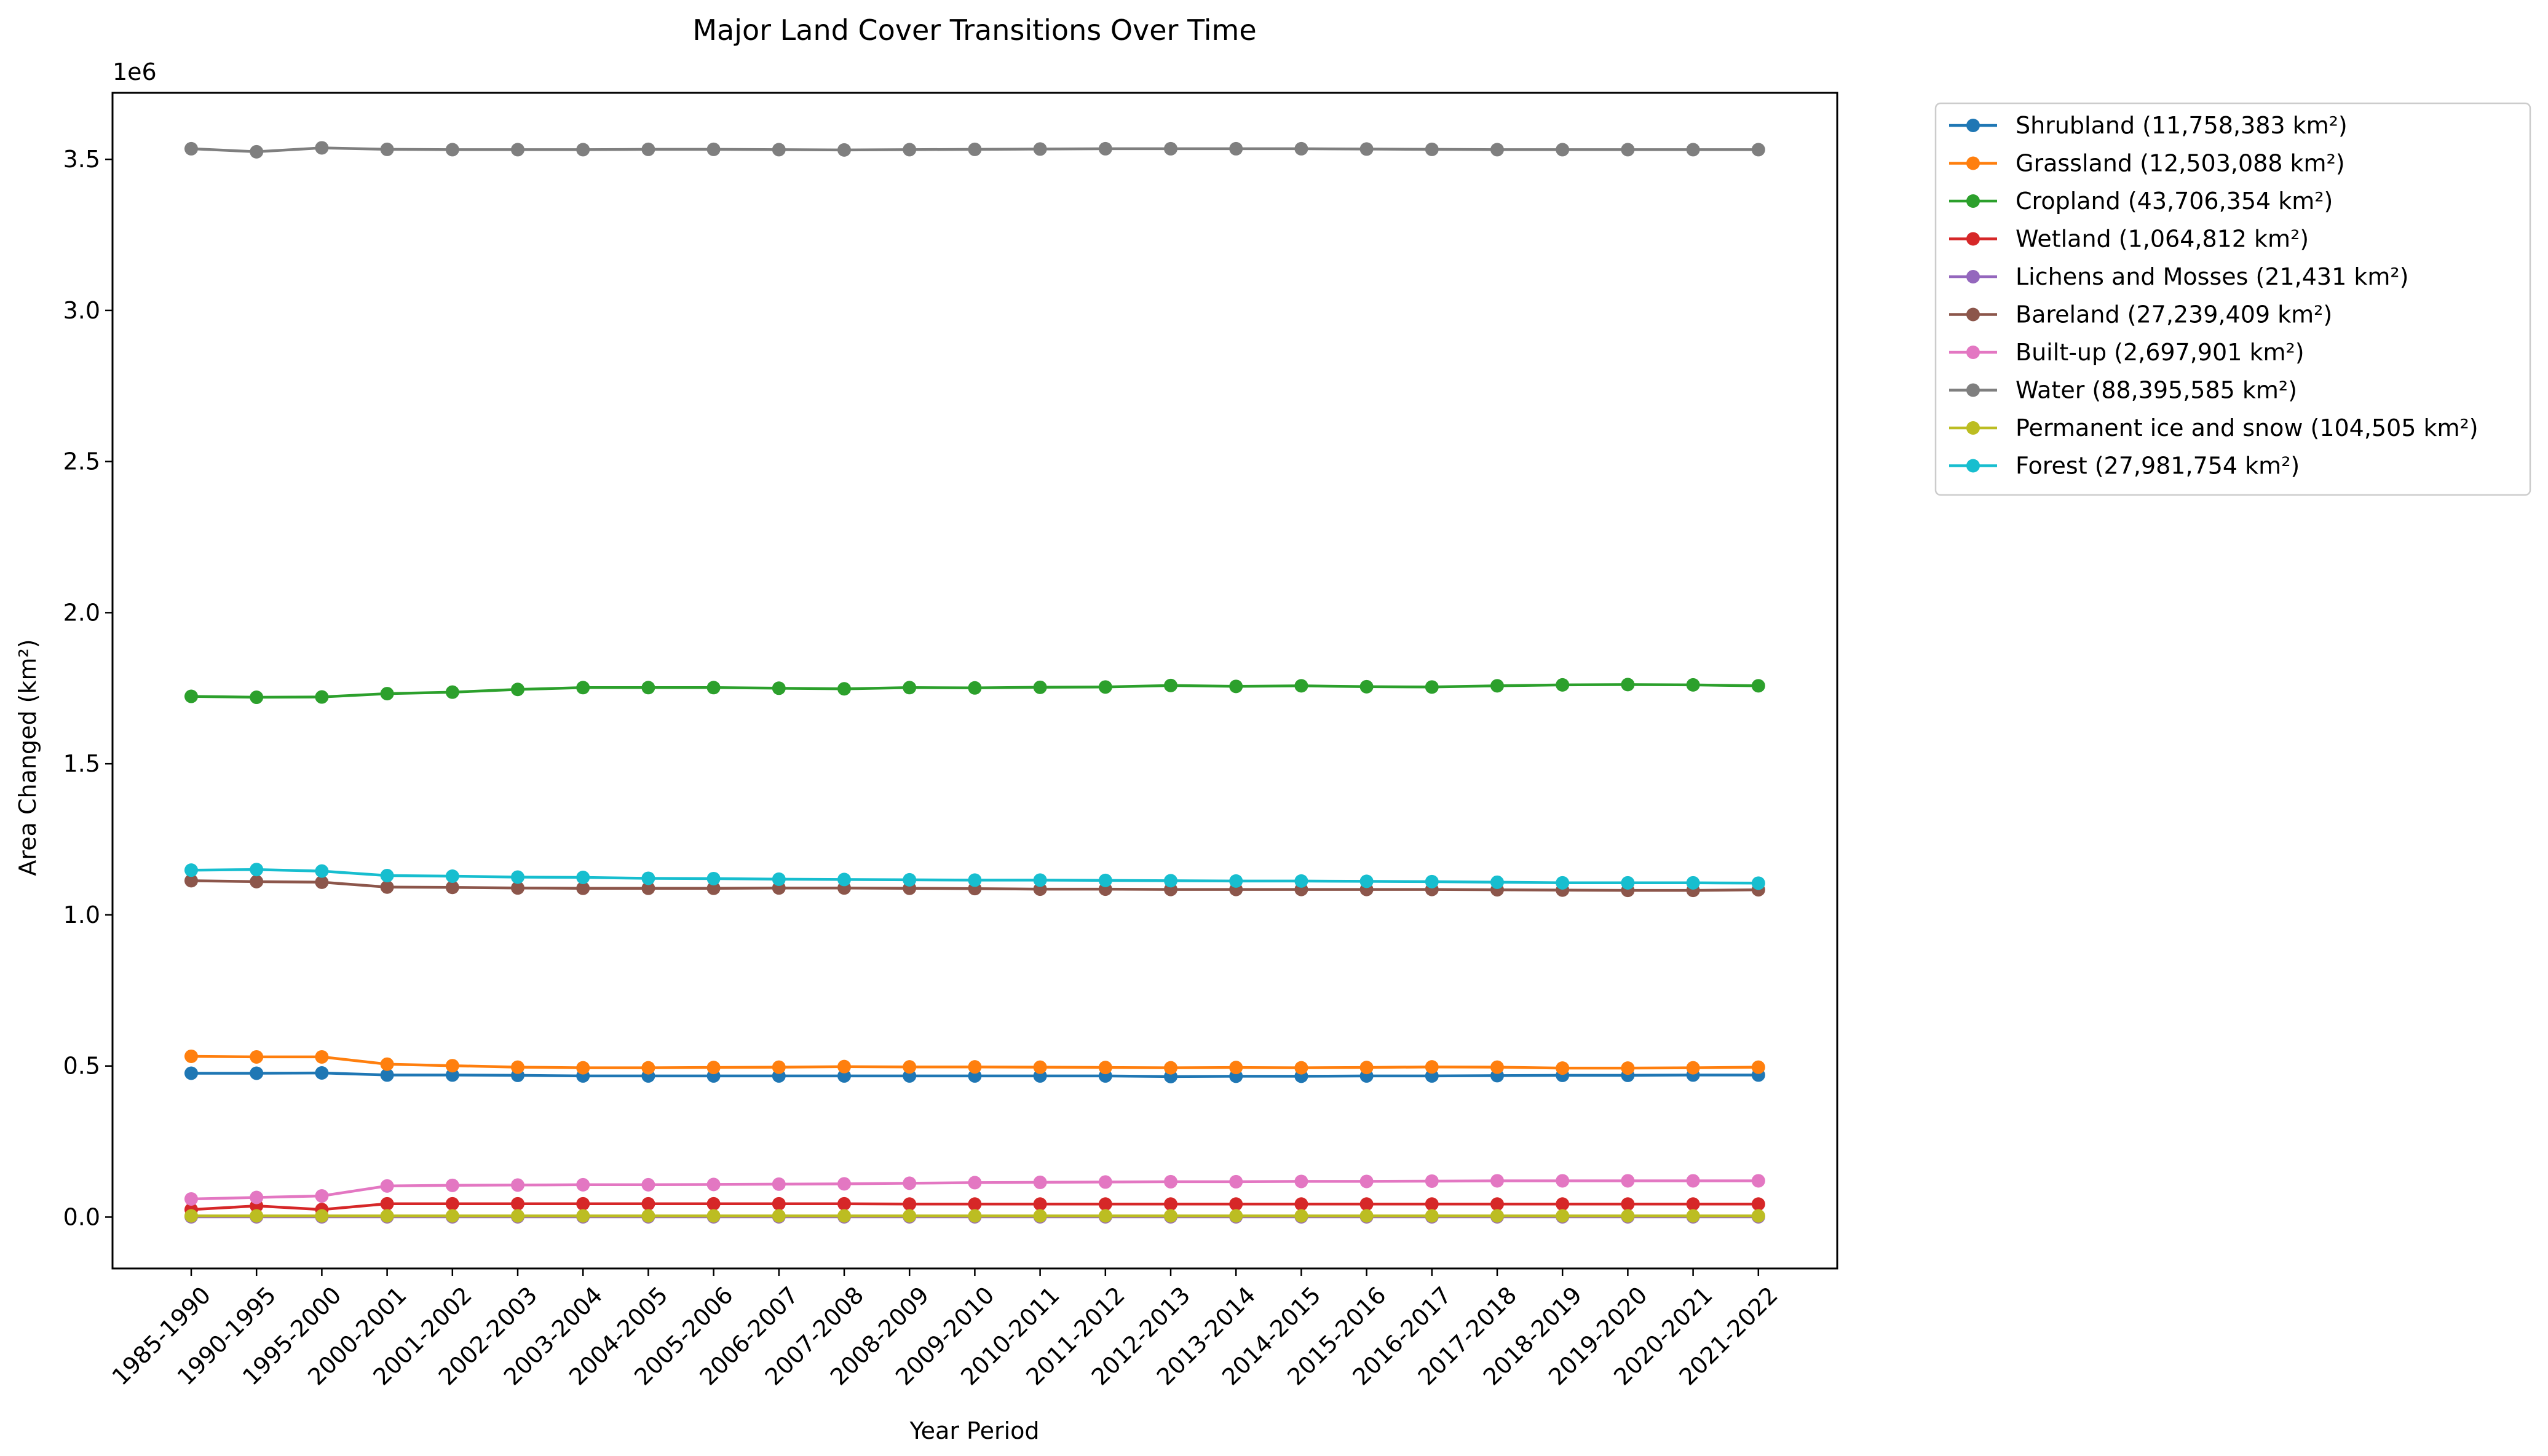 The width and height of the screenshot is (2548, 1456). Describe the element at coordinates (81, 613) in the screenshot. I see `y-tick-label: 2.0` at that location.